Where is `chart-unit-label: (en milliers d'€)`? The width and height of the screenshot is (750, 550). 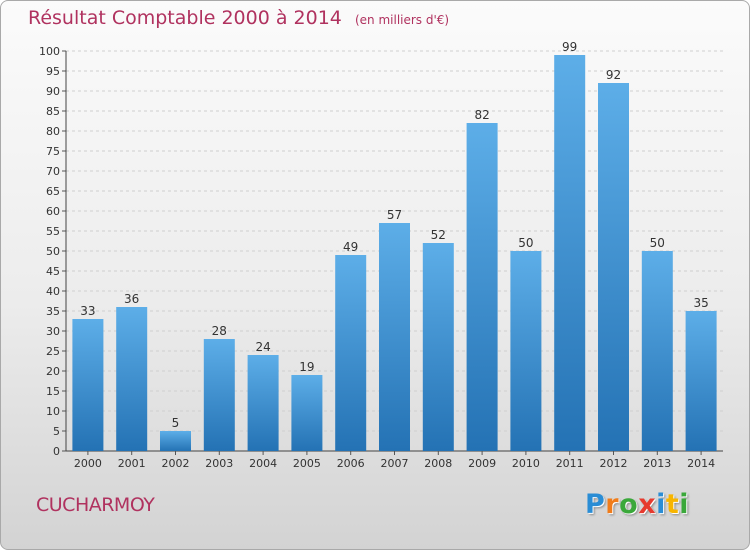
chart-unit-label: (en milliers d'€) is located at coordinates (402, 20).